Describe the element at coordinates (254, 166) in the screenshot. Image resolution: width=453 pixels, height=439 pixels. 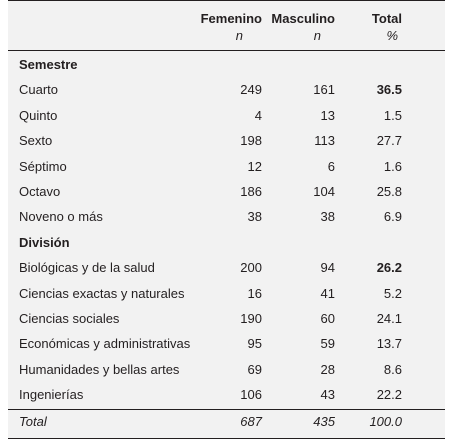
I see `row-femenino: 12` at that location.